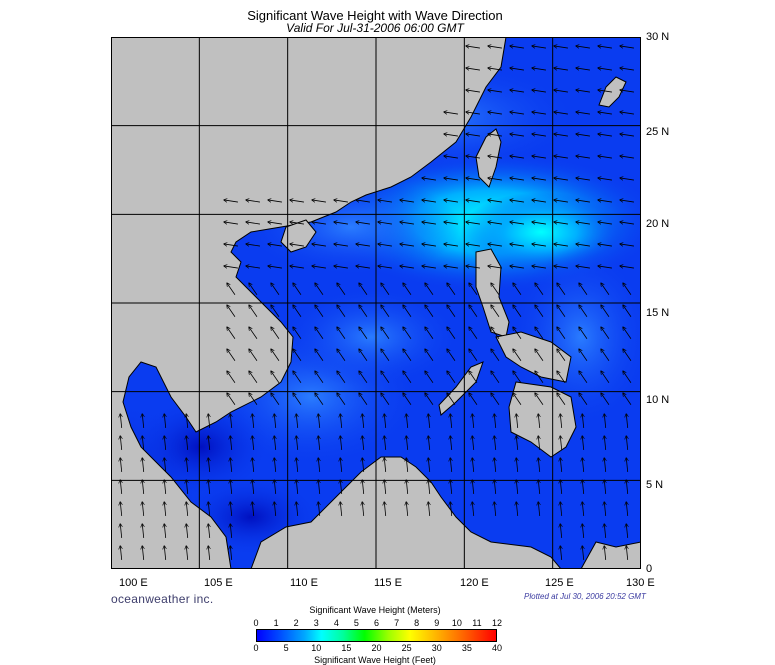 The height and width of the screenshot is (665, 775). Describe the element at coordinates (162, 599) in the screenshot. I see `oceanweather-logo-text: oceanweather inc.` at that location.